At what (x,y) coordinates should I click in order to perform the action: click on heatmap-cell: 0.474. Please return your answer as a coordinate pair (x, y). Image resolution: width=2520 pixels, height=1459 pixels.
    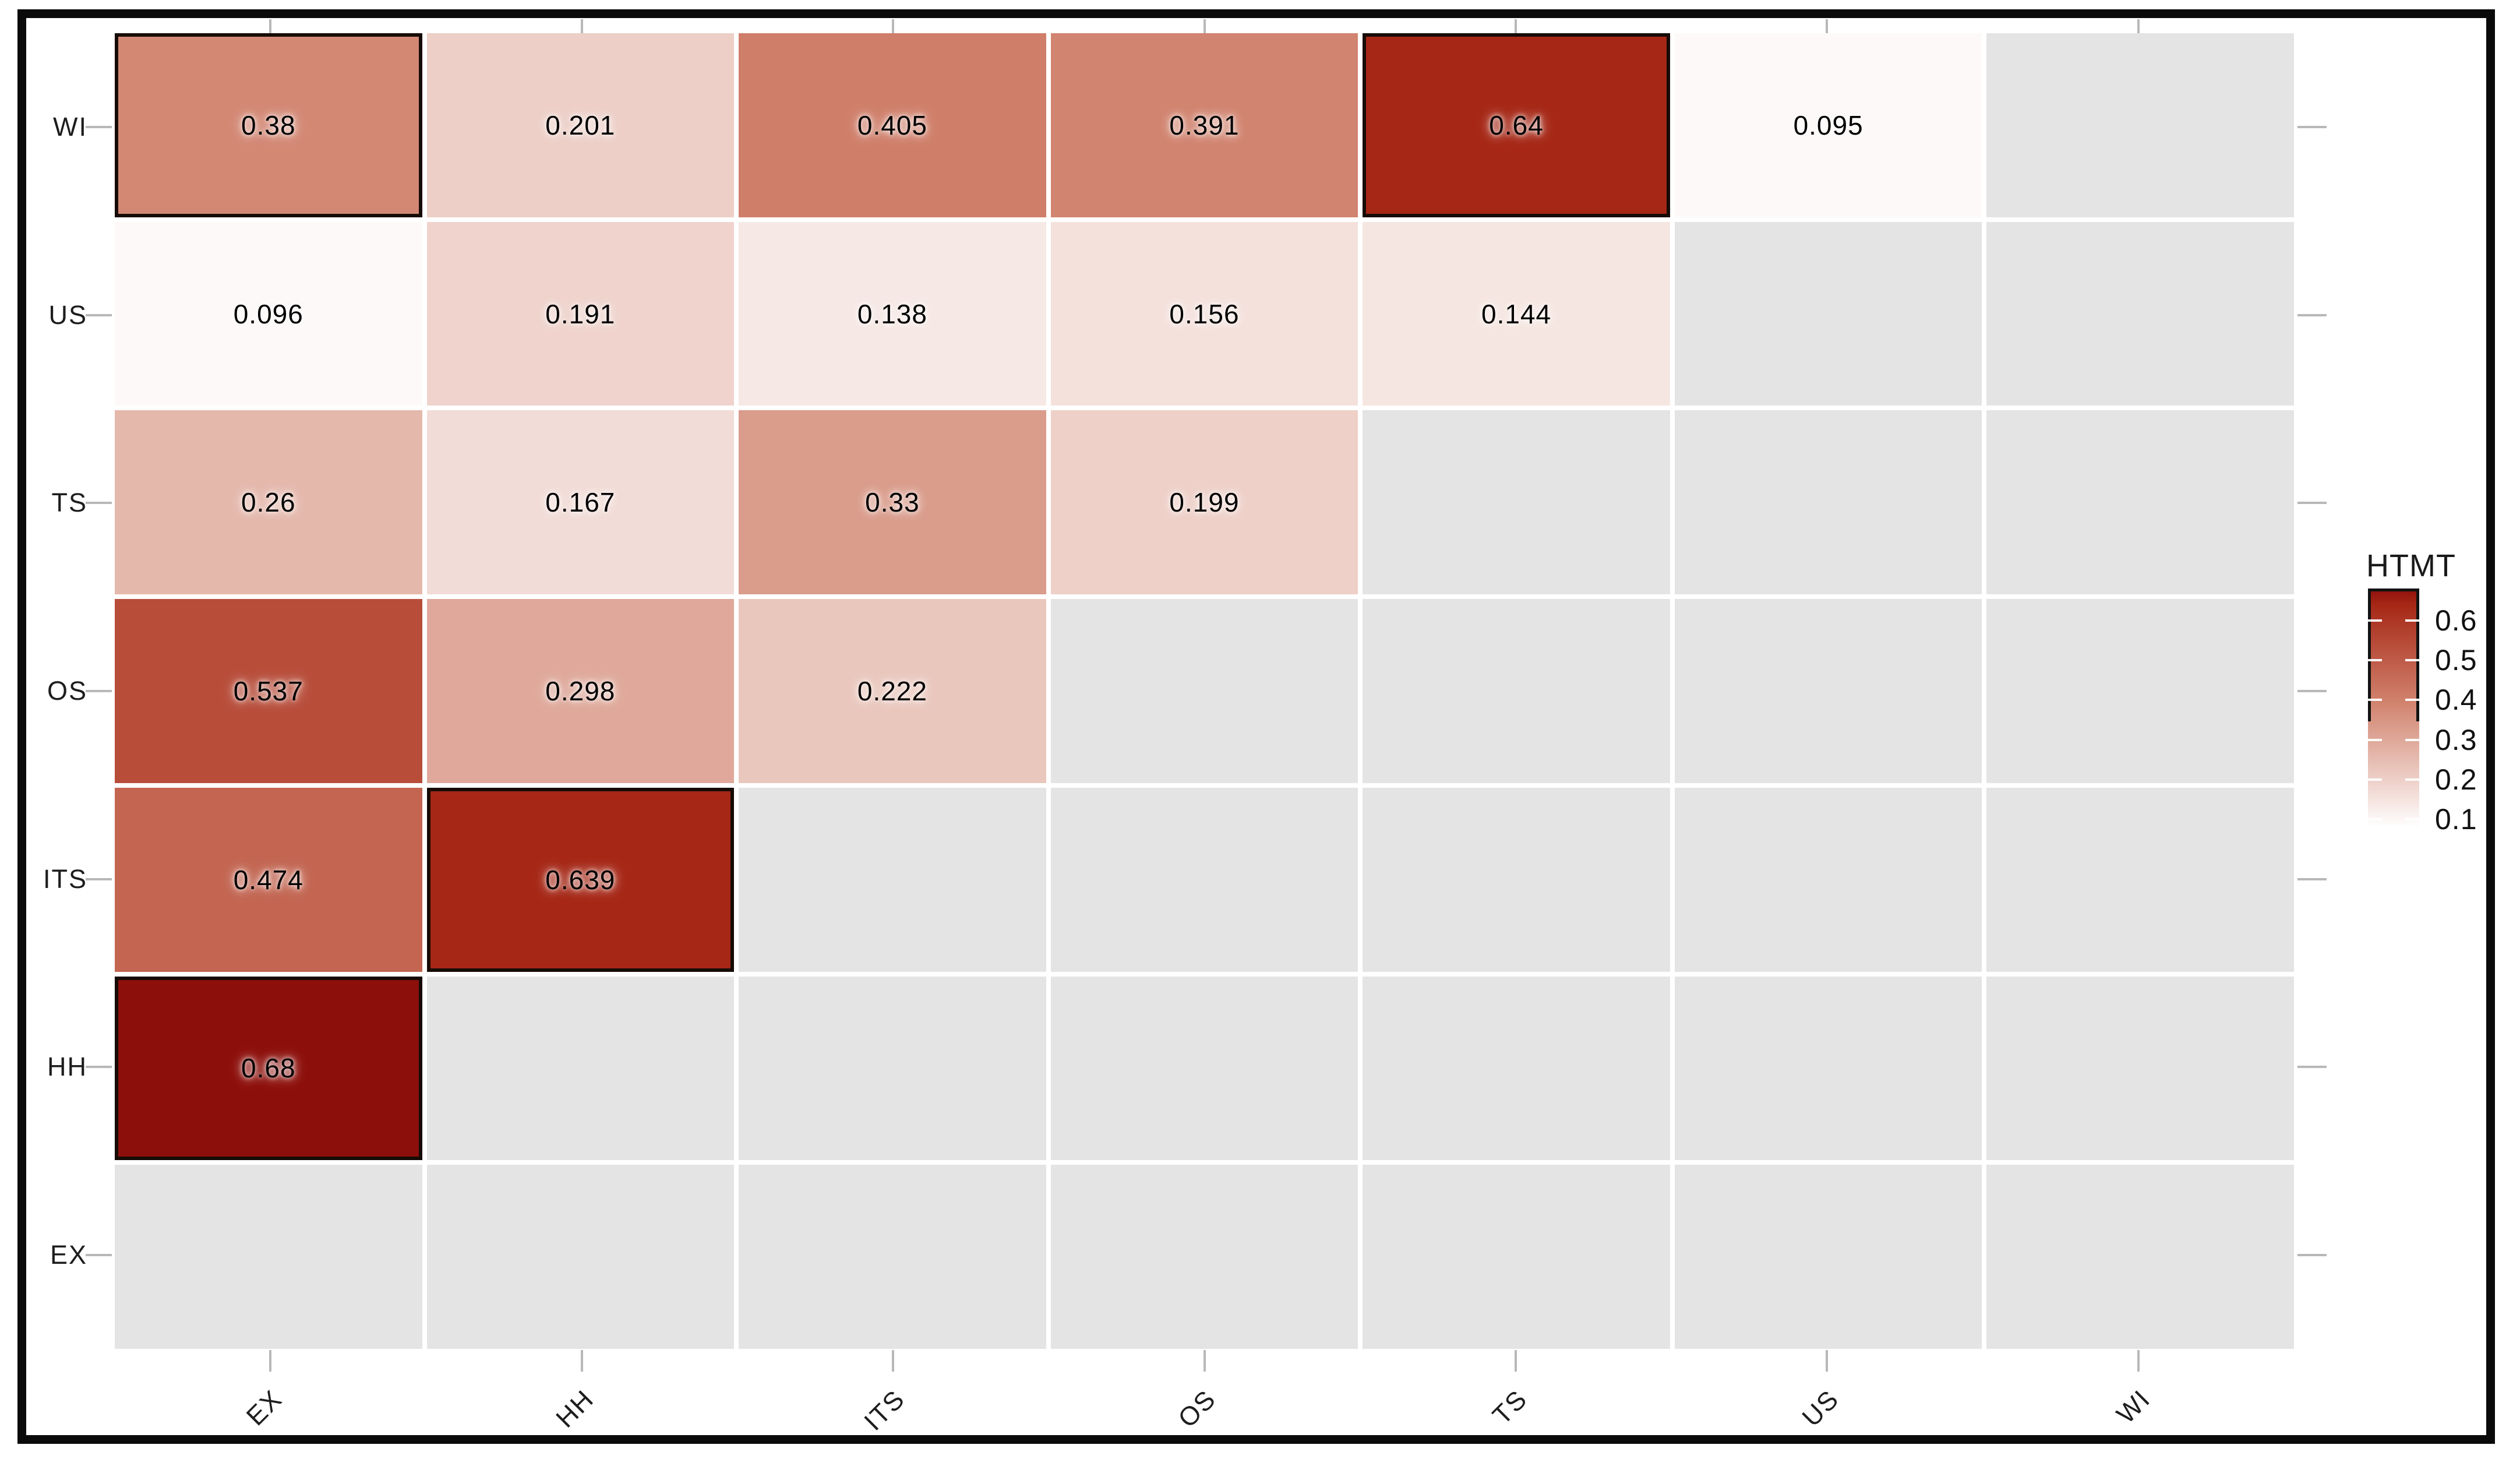
    Looking at the image, I should click on (268, 880).